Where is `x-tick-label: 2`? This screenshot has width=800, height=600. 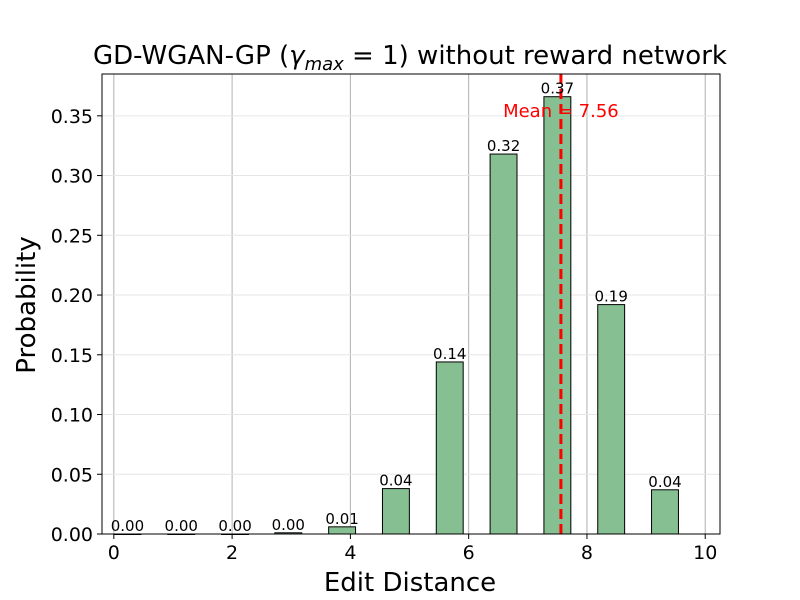 x-tick-label: 2 is located at coordinates (232, 553).